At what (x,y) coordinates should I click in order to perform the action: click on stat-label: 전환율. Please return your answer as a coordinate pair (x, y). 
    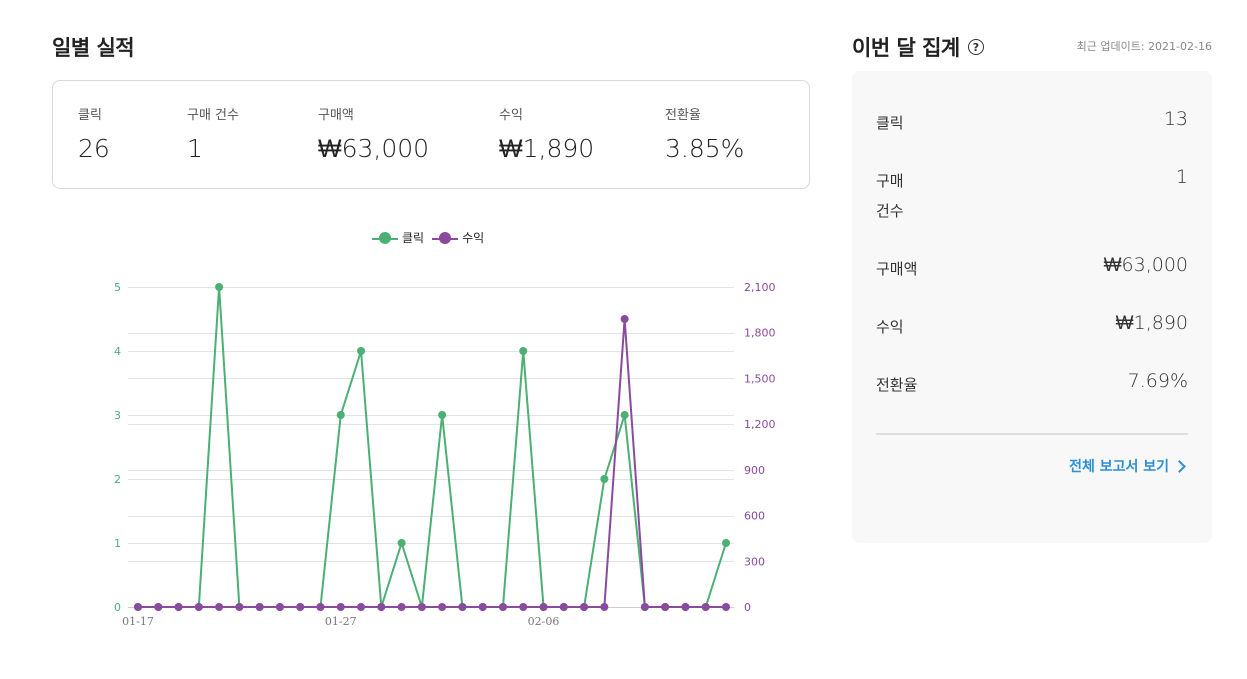
    Looking at the image, I should click on (683, 115).